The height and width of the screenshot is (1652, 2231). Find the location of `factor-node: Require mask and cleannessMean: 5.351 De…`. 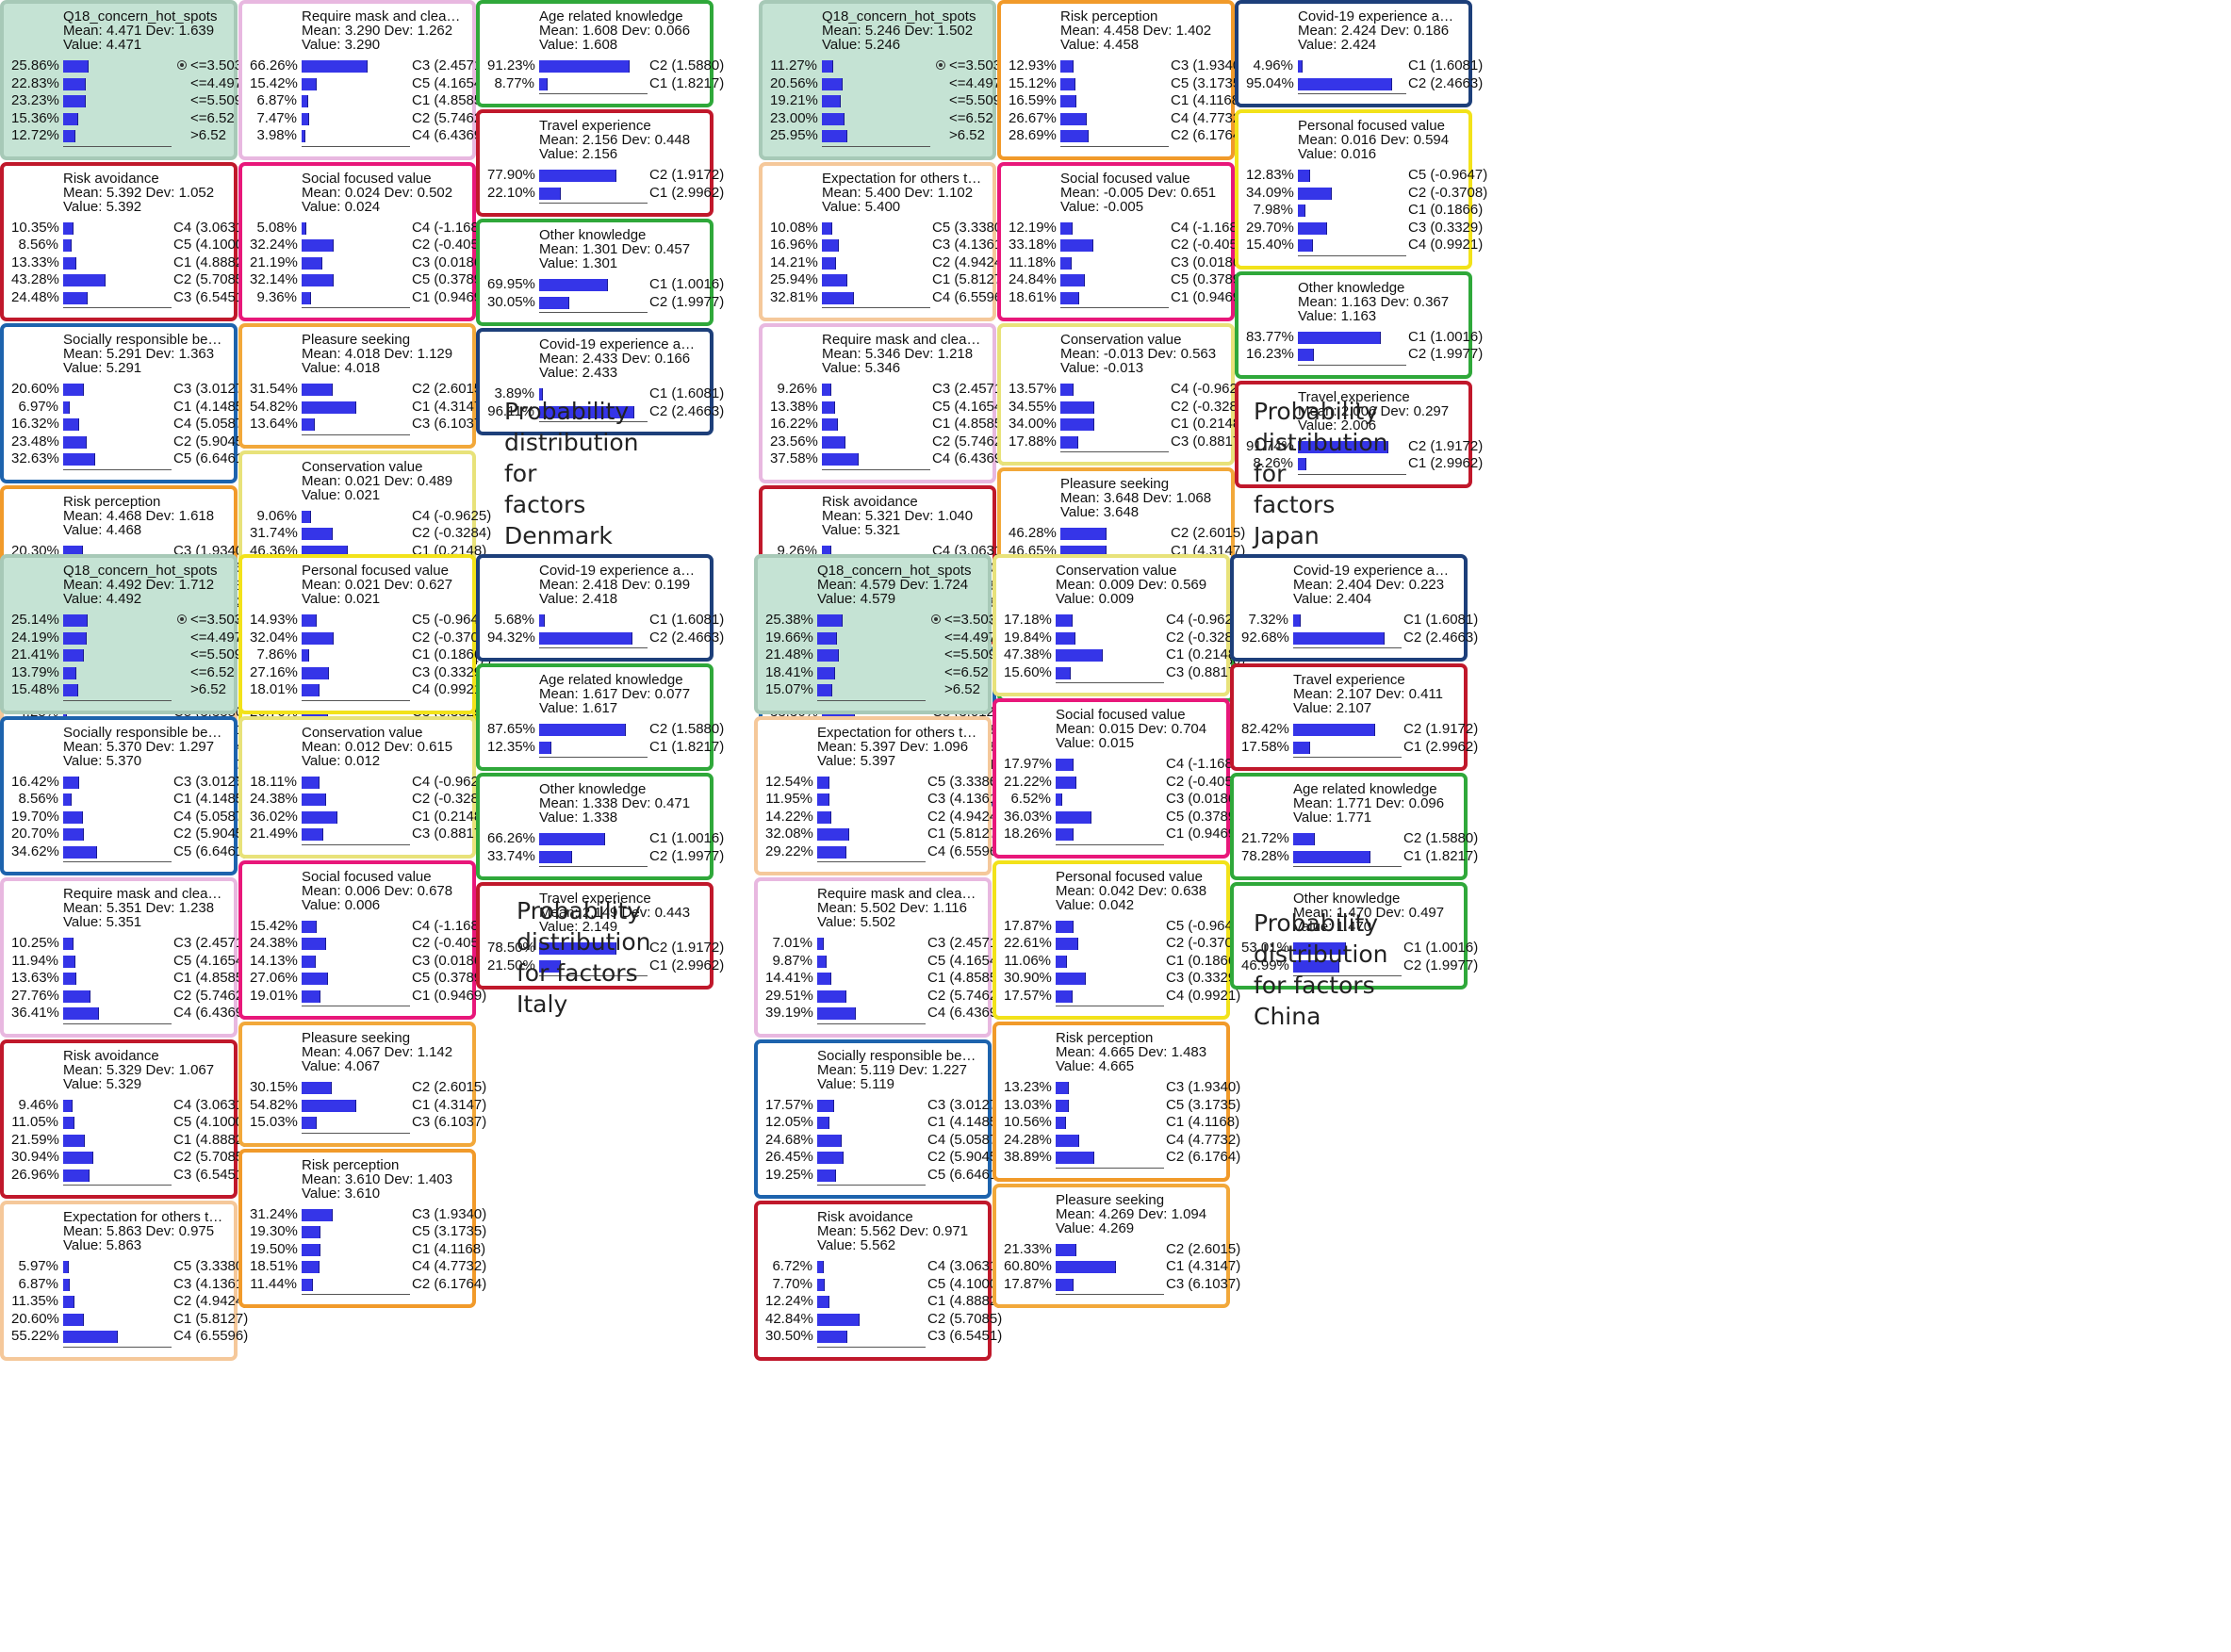

factor-node: Require mask and cleannessMean: 5.351 De… is located at coordinates (124, 957).